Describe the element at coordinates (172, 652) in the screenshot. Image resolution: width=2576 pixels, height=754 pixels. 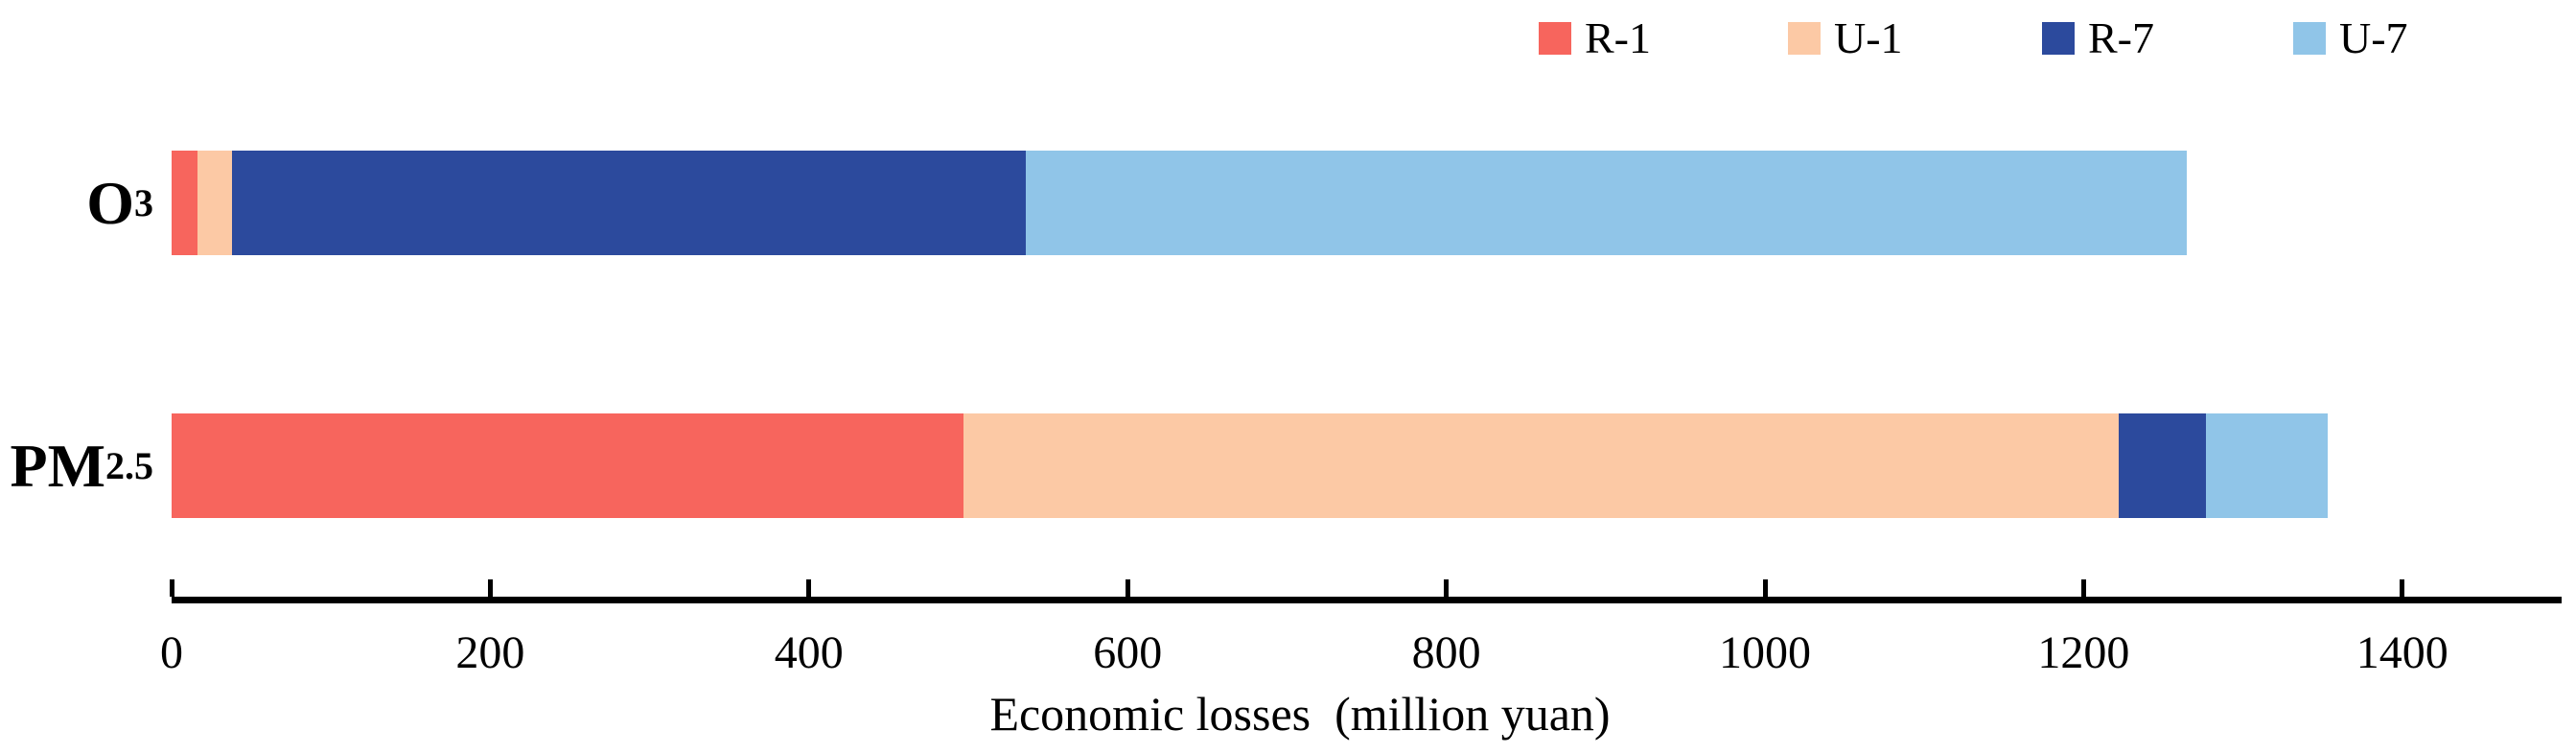
I see `x-axis-tick-label-0: 0` at that location.